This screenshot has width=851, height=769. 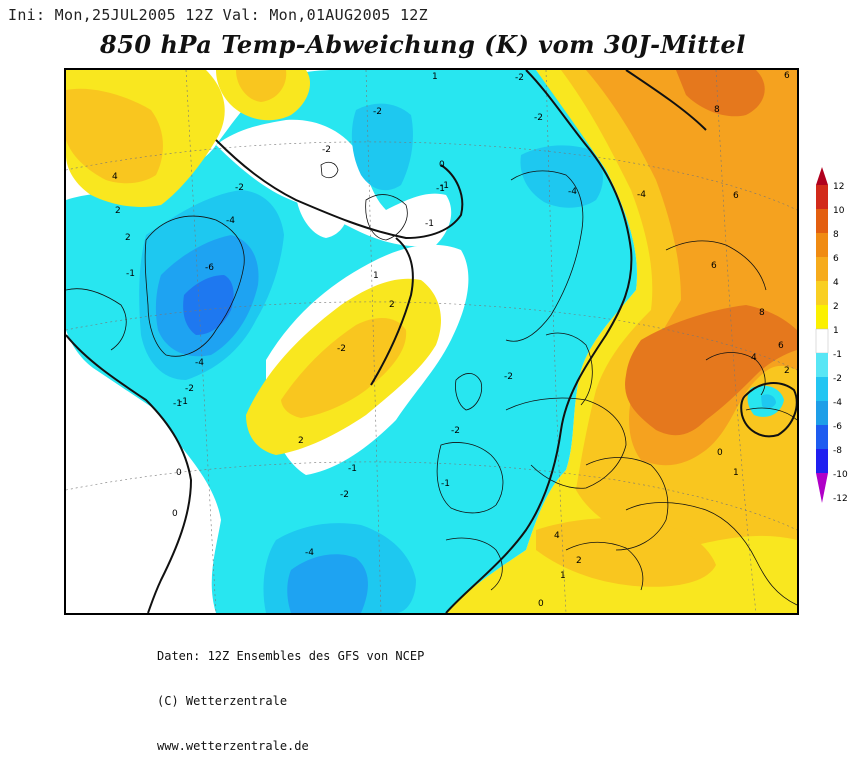 I want to click on credits-copyright: (C) Wetterzentrale, so click(x=222, y=701).